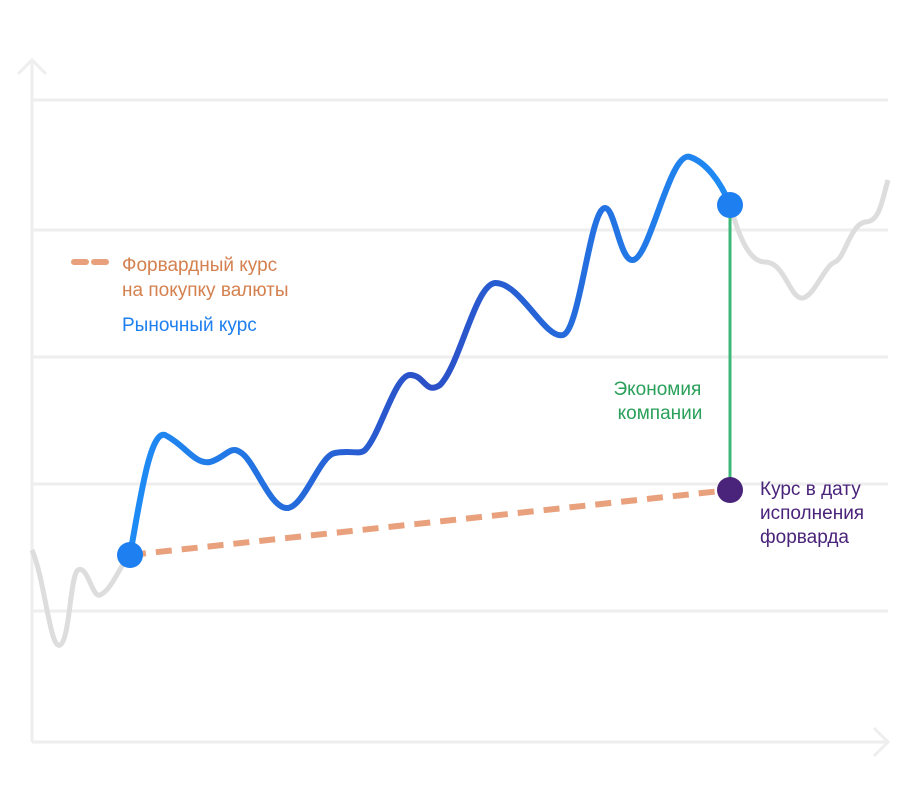 Image resolution: width=922 pixels, height=804 pixels. What do you see at coordinates (730, 490) in the screenshot?
I see `forward-point` at bounding box center [730, 490].